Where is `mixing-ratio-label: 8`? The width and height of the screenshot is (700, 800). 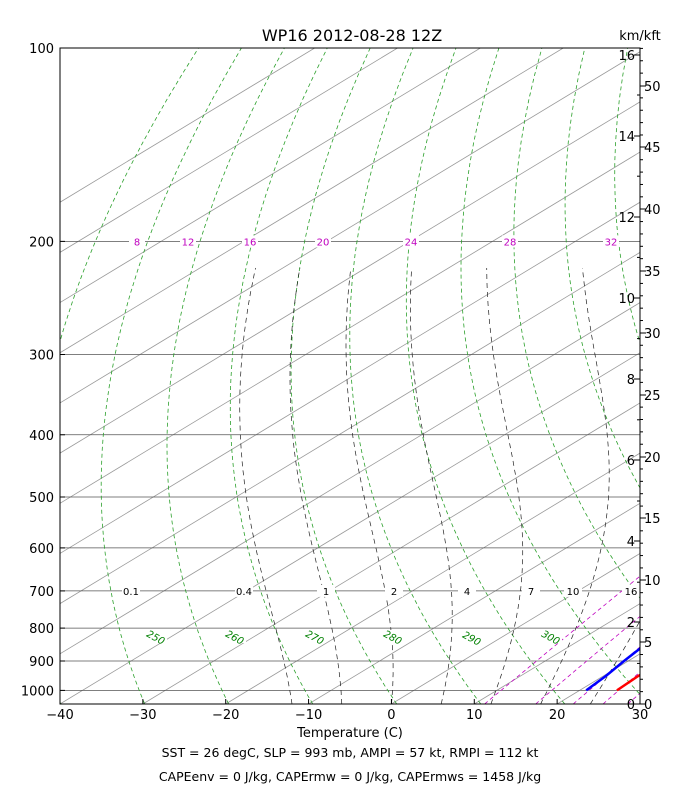
mixing-ratio-label: 8 is located at coordinates (137, 242).